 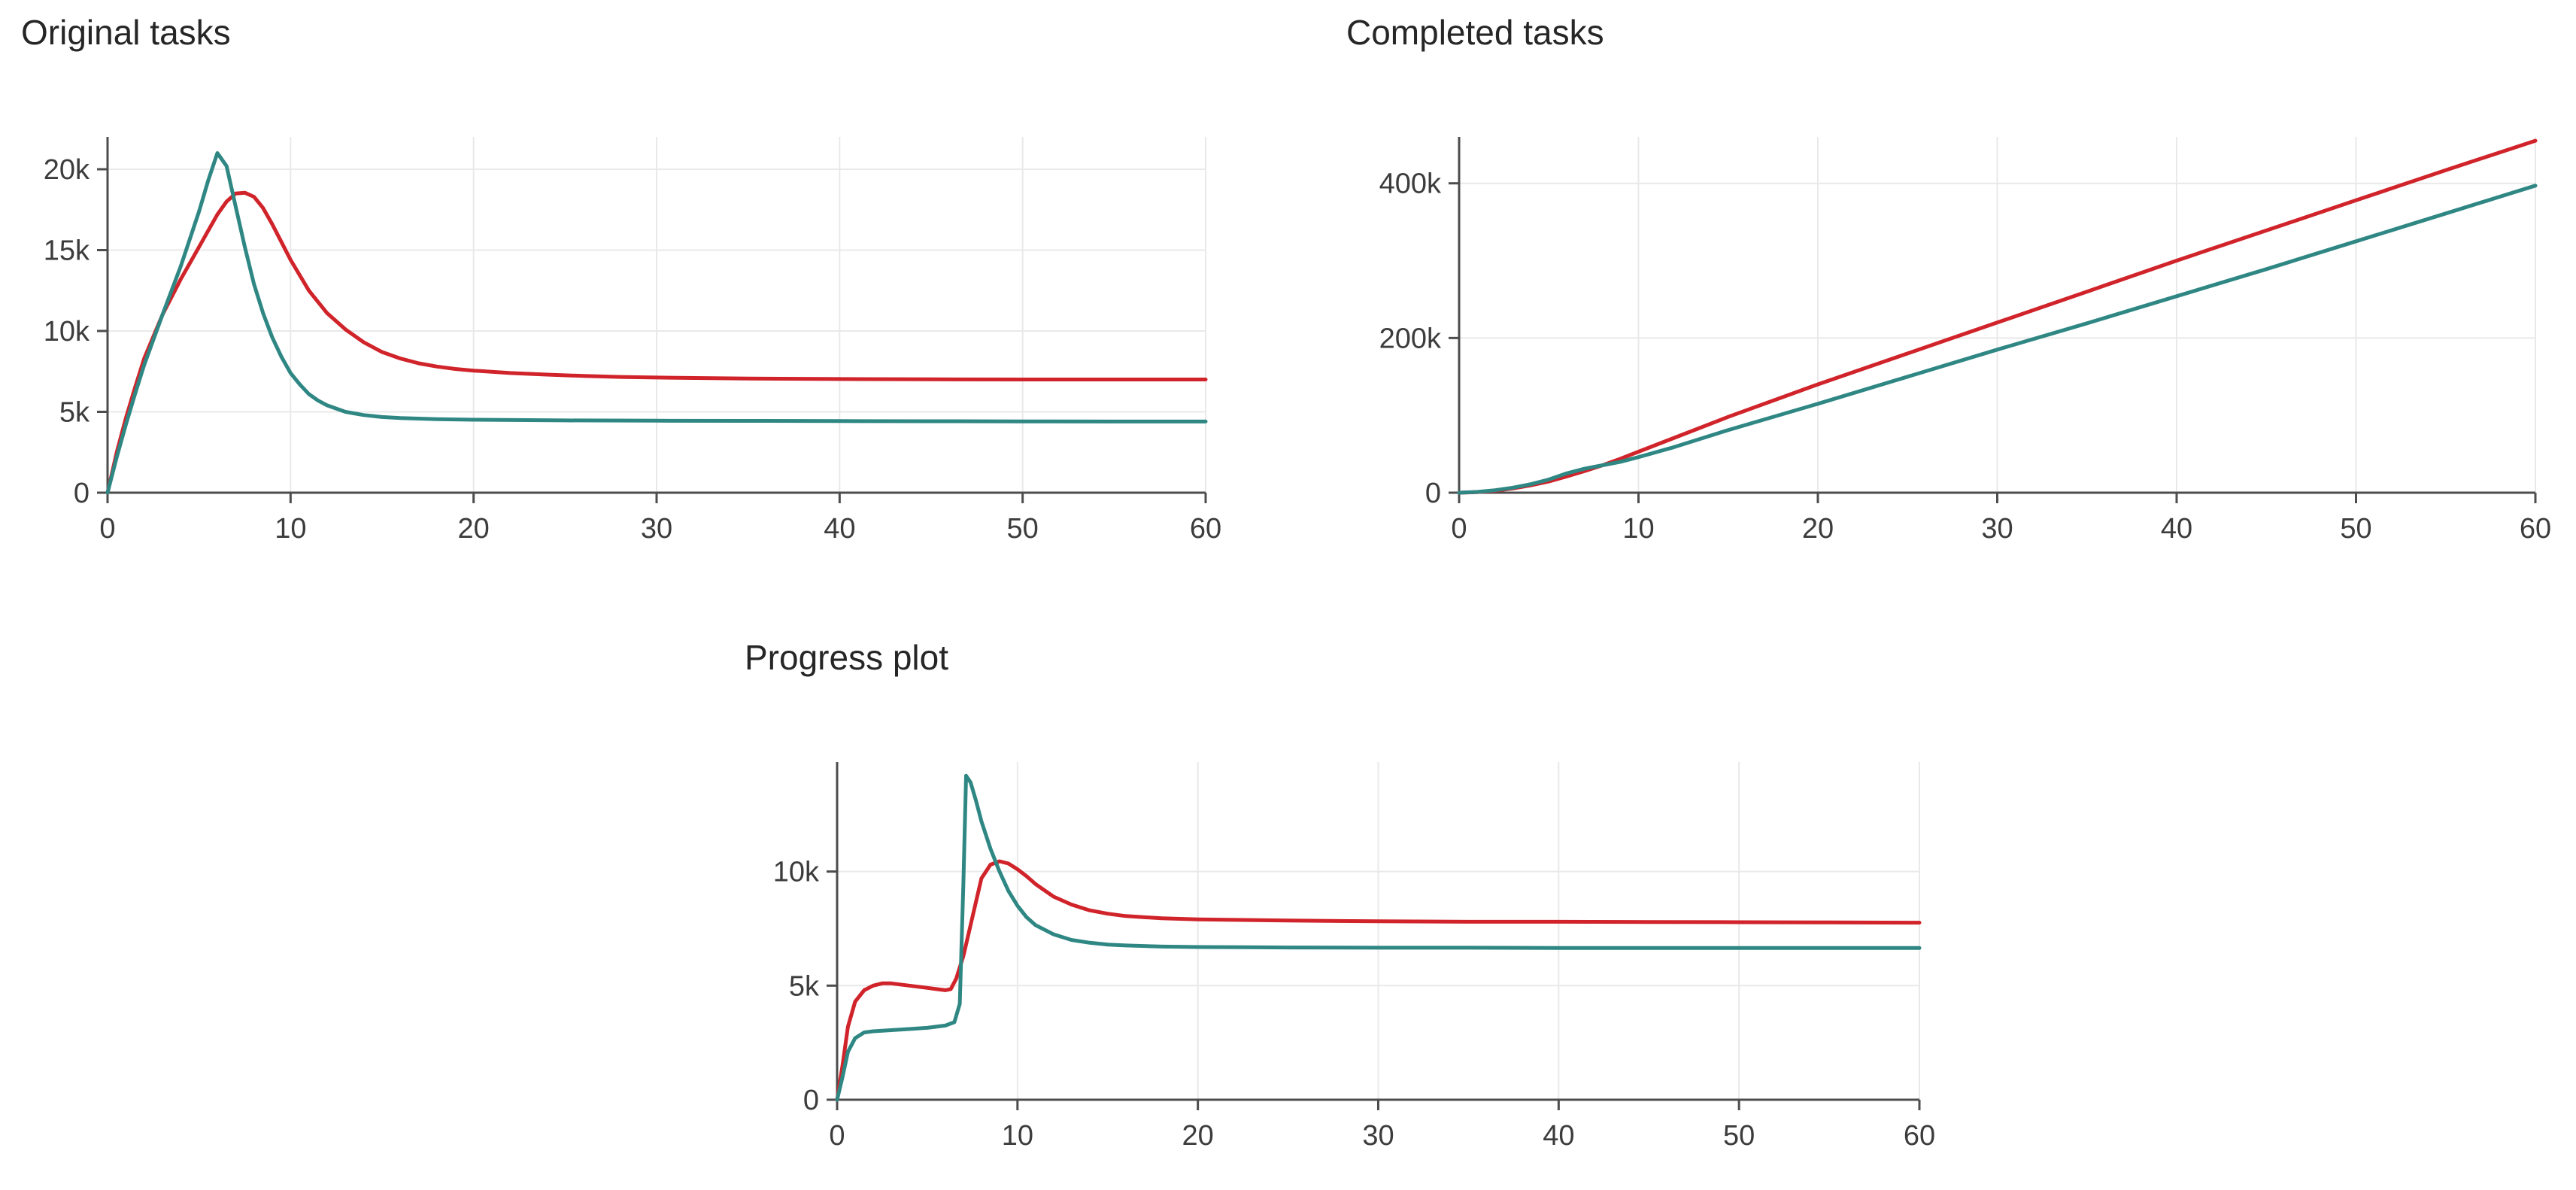 What do you see at coordinates (126, 32) in the screenshot?
I see `chart-title-original-tasks: Original tasks` at bounding box center [126, 32].